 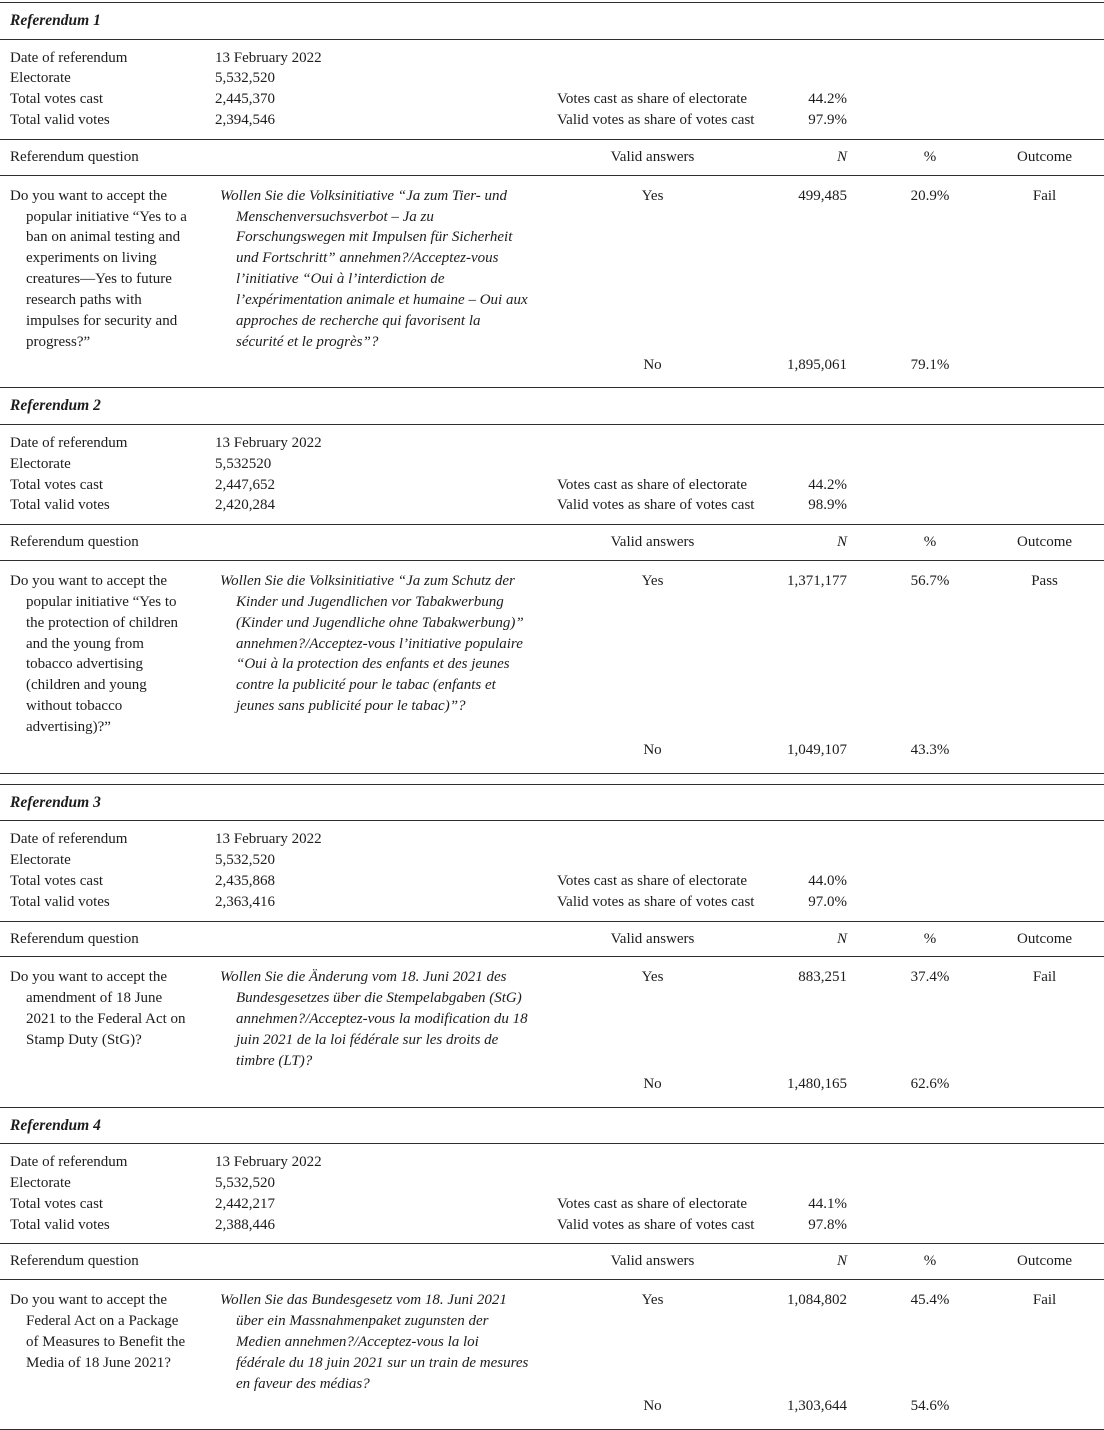 What do you see at coordinates (930, 755) in the screenshot?
I see `answer-no-pct: 43.3%` at bounding box center [930, 755].